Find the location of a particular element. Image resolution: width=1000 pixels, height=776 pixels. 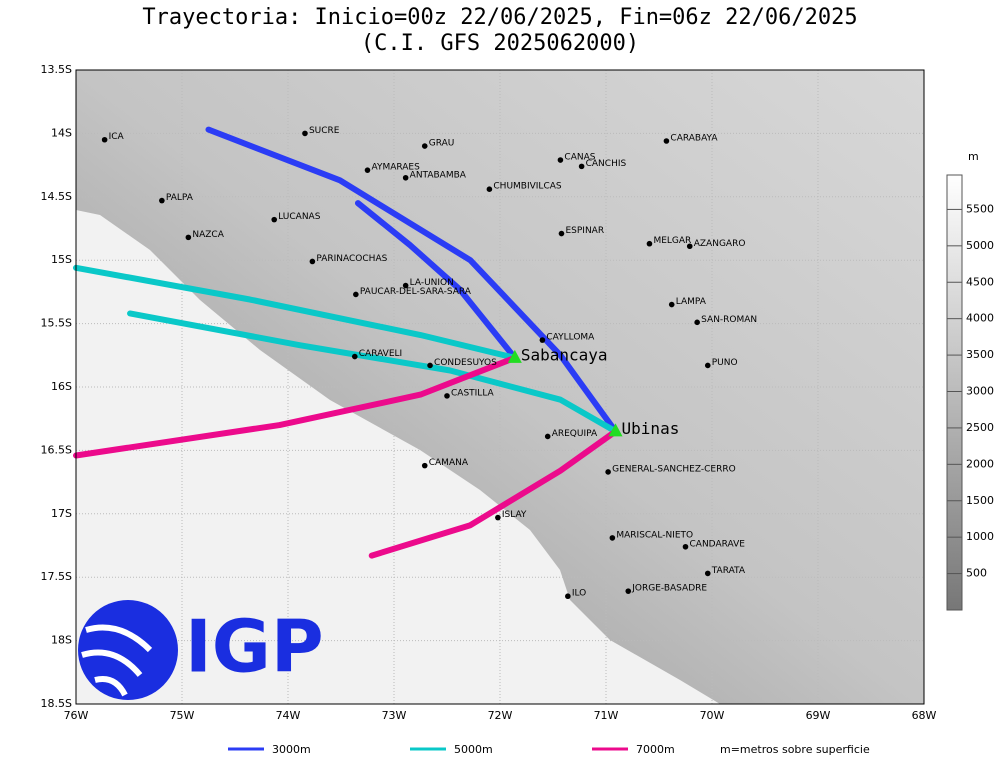

place-label: MARISCAL-NIETO is located at coordinates (654, 535).